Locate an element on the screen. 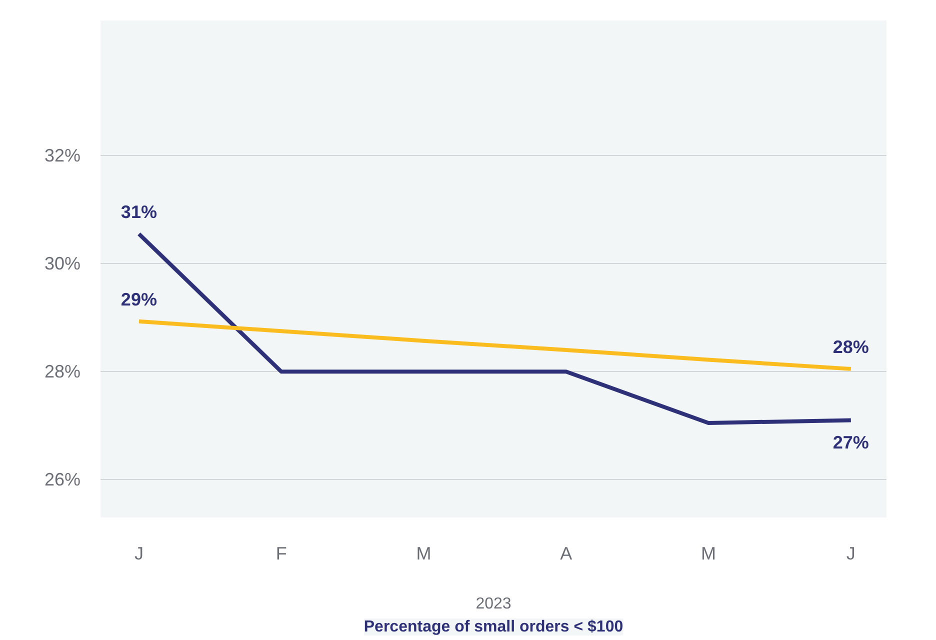 The width and height of the screenshot is (936, 640). data-label: 28% is located at coordinates (850, 346).